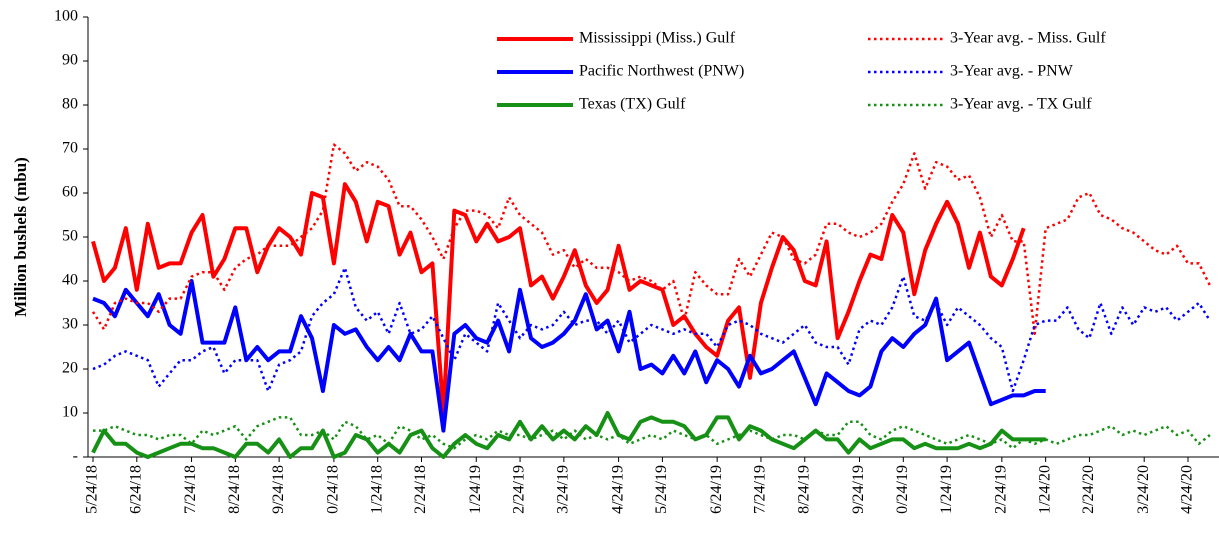 The width and height of the screenshot is (1219, 539). Describe the element at coordinates (617, 489) in the screenshot. I see `x-tick-label: 4/24/19` at that location.